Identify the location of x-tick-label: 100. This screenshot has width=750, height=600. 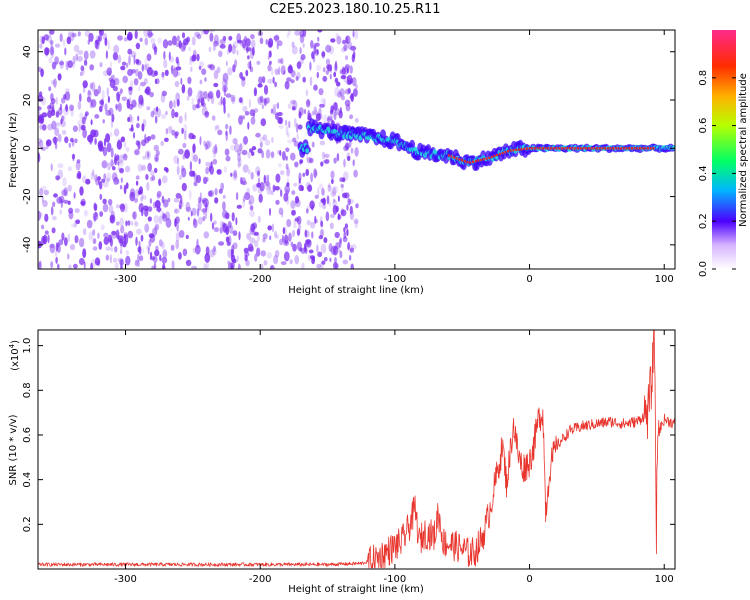
(664, 579).